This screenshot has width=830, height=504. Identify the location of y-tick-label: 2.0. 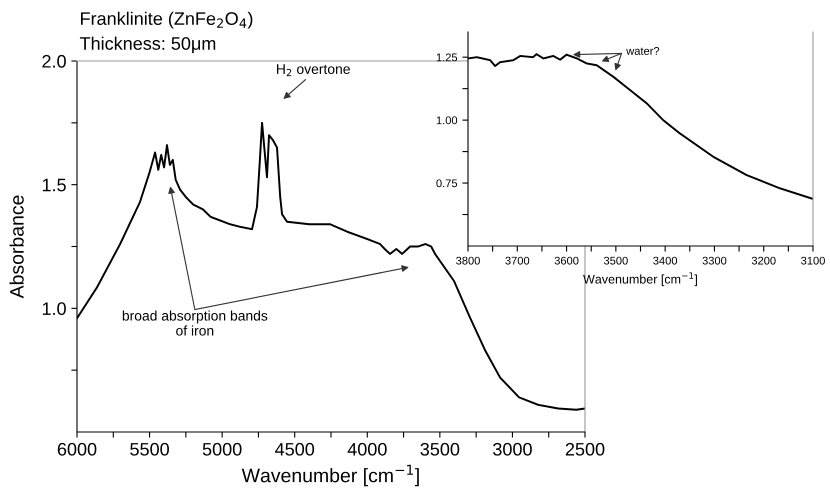
(54, 61).